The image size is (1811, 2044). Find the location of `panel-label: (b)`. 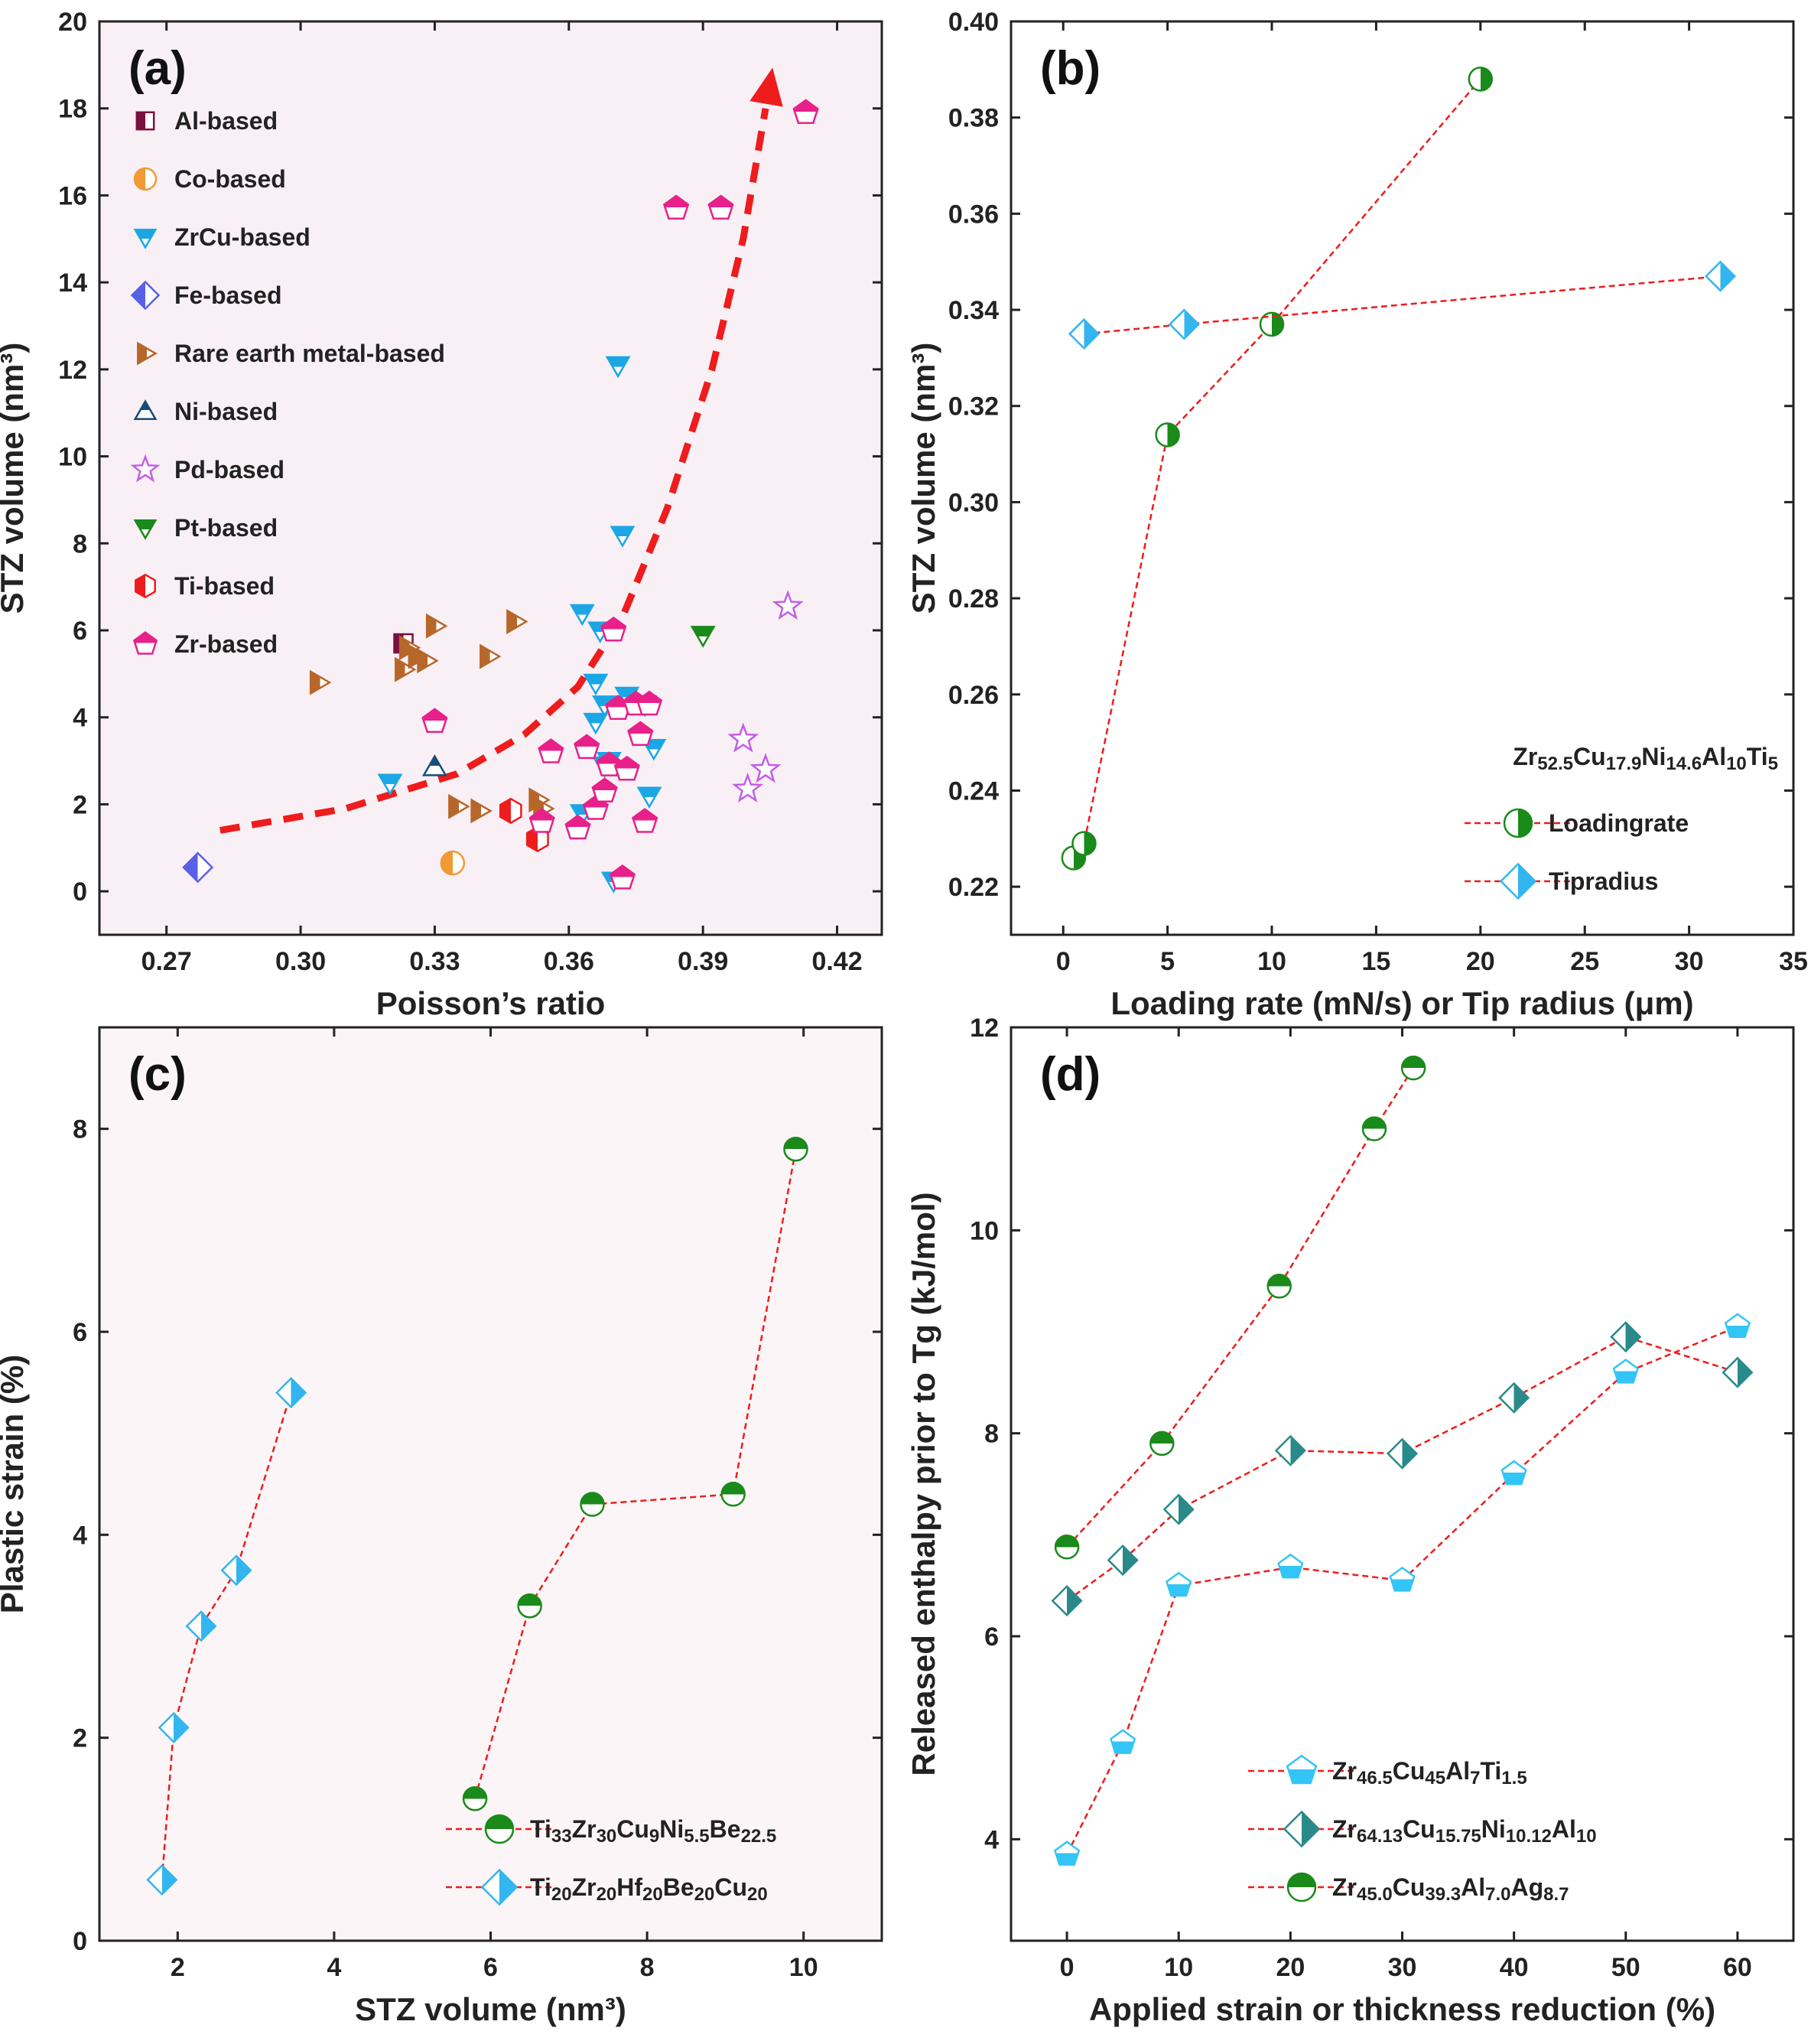

panel-label: (b) is located at coordinates (1070, 68).